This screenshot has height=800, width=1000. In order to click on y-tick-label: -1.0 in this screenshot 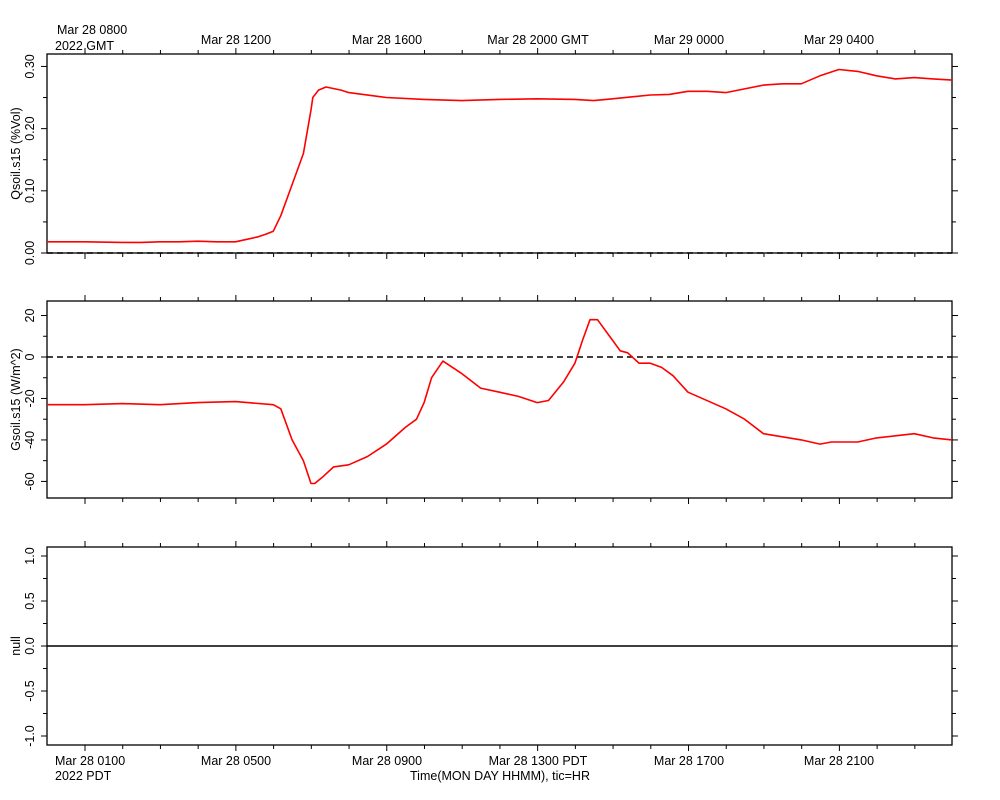, I will do `click(30, 736)`.